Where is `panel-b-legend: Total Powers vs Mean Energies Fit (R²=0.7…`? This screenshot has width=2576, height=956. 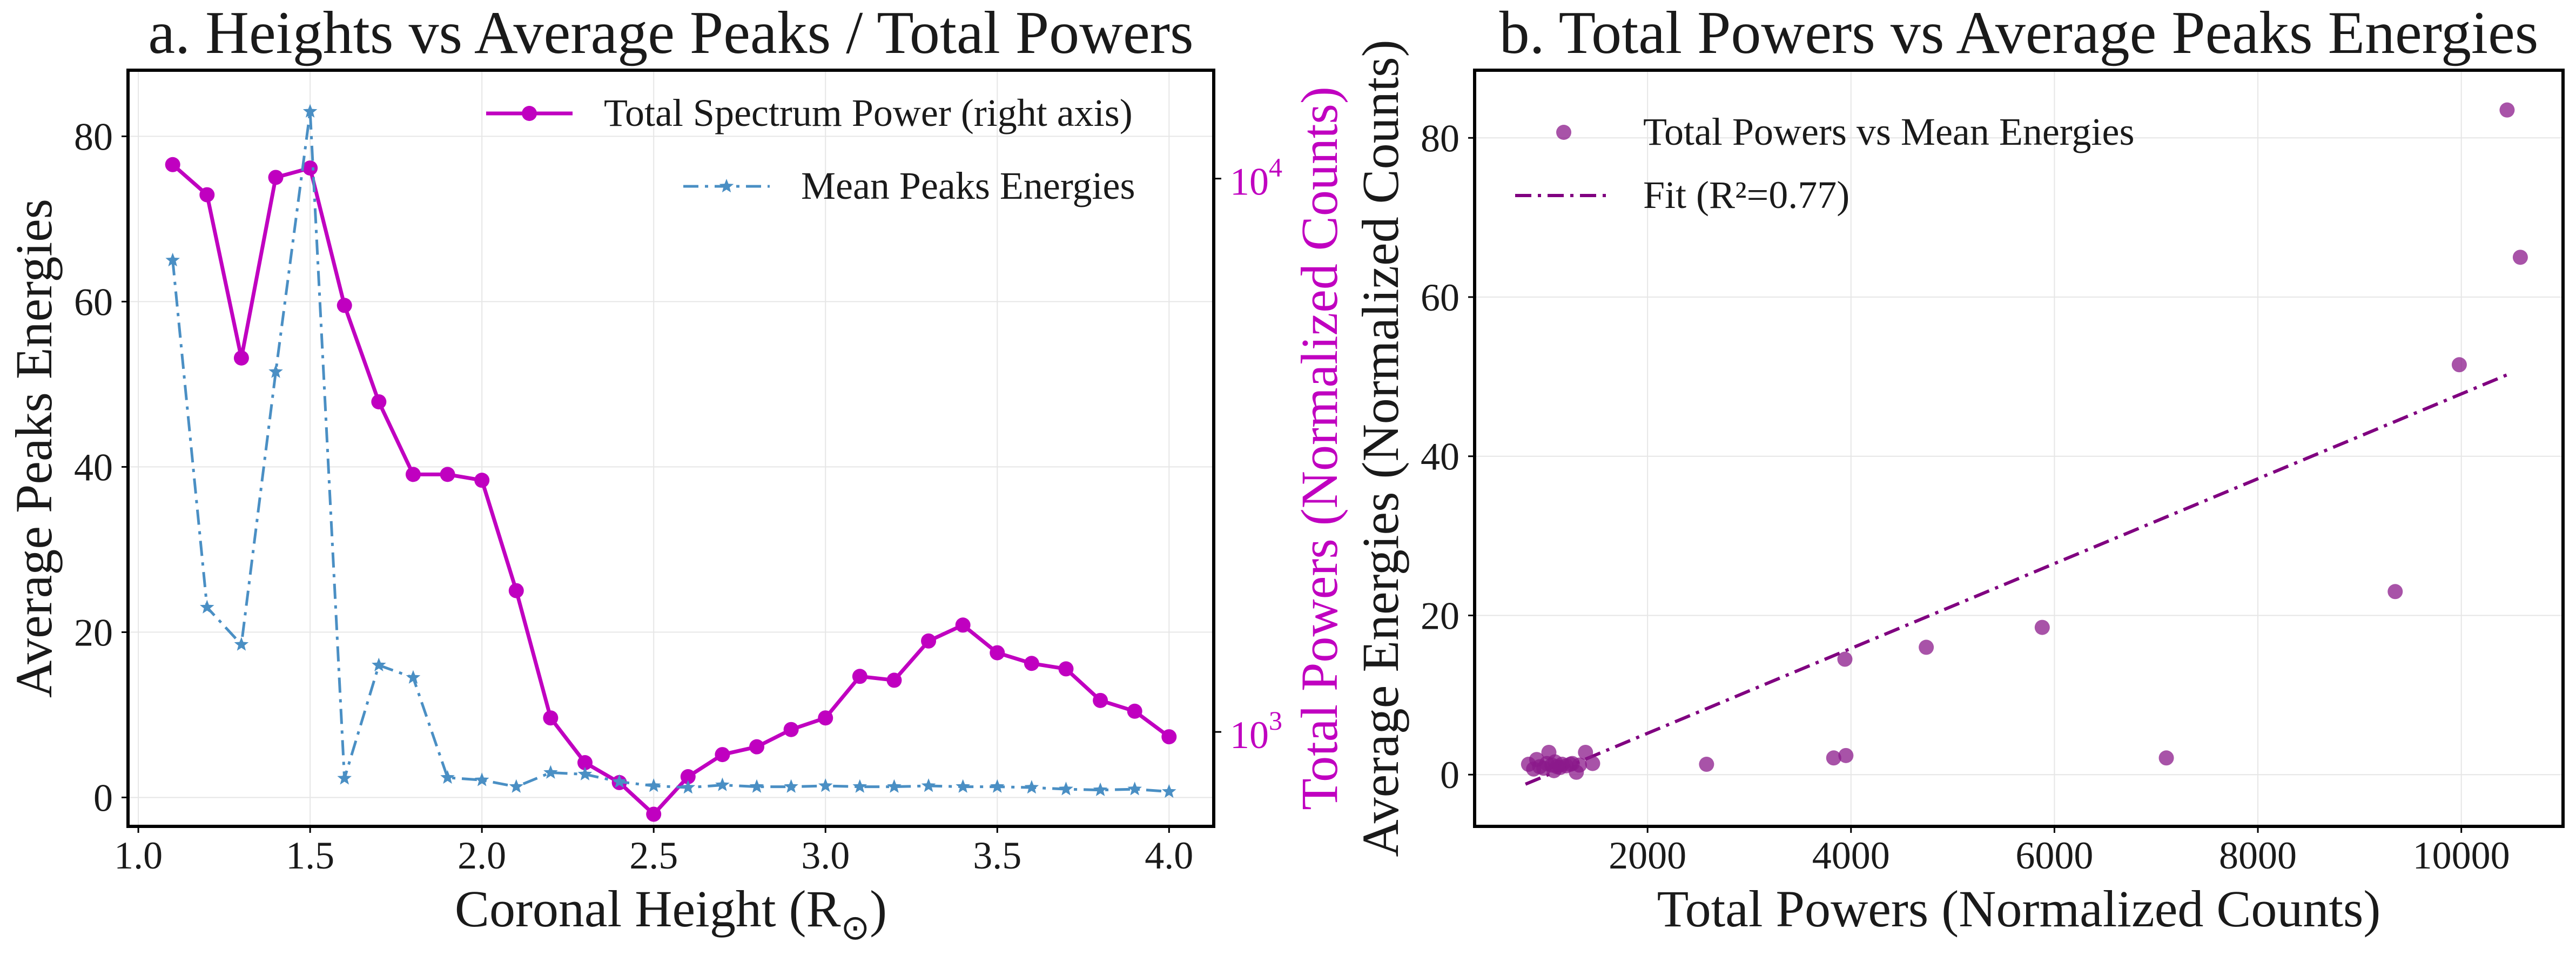 panel-b-legend: Total Powers vs Mean Energies Fit (R²=0.7… is located at coordinates (1824, 163).